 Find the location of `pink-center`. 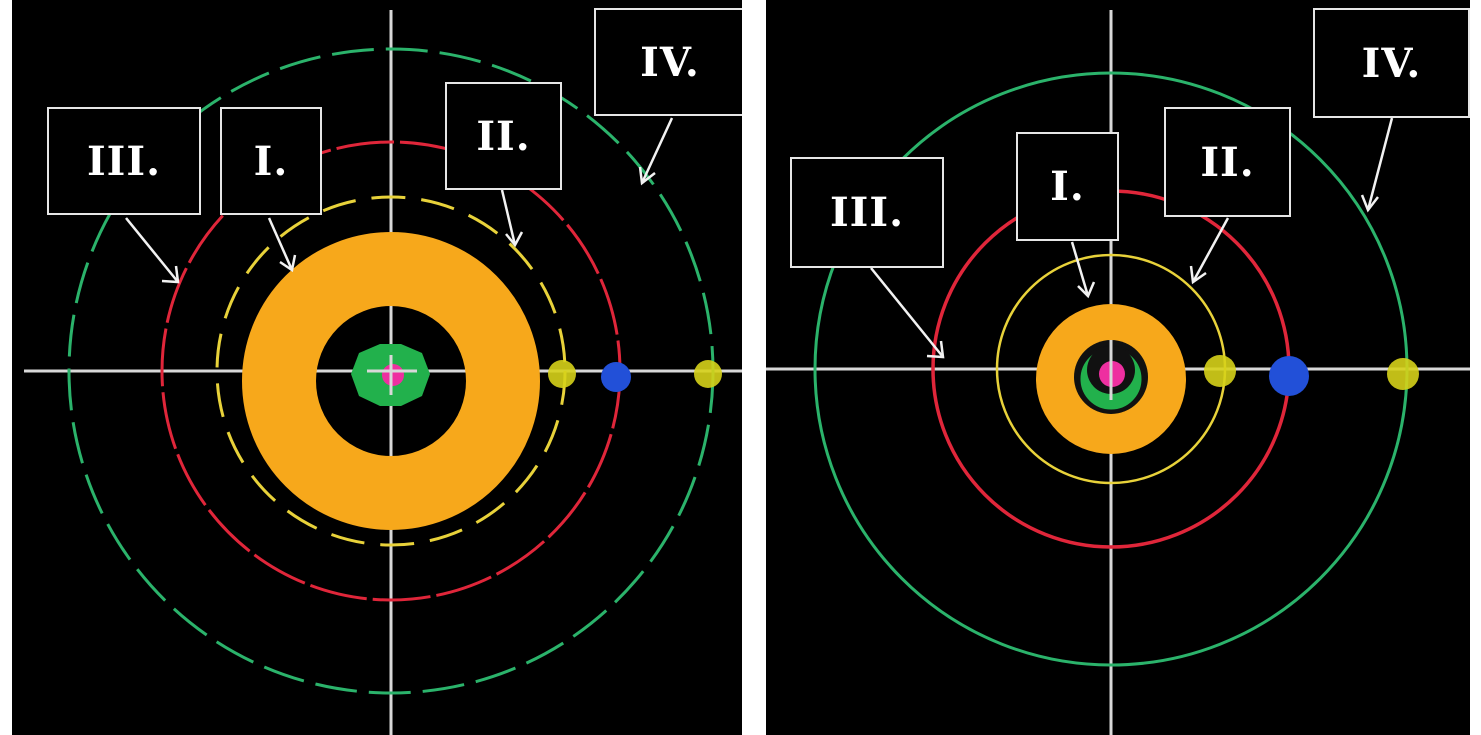

pink-center is located at coordinates (393, 375).